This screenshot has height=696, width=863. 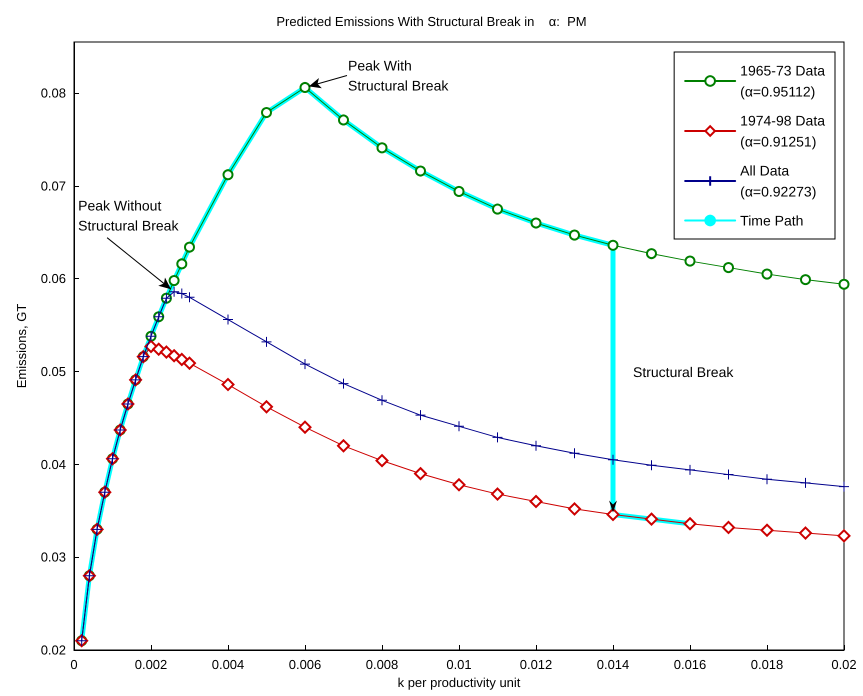 What do you see at coordinates (21, 346) in the screenshot?
I see `y-axis-title: Emissions, GT` at bounding box center [21, 346].